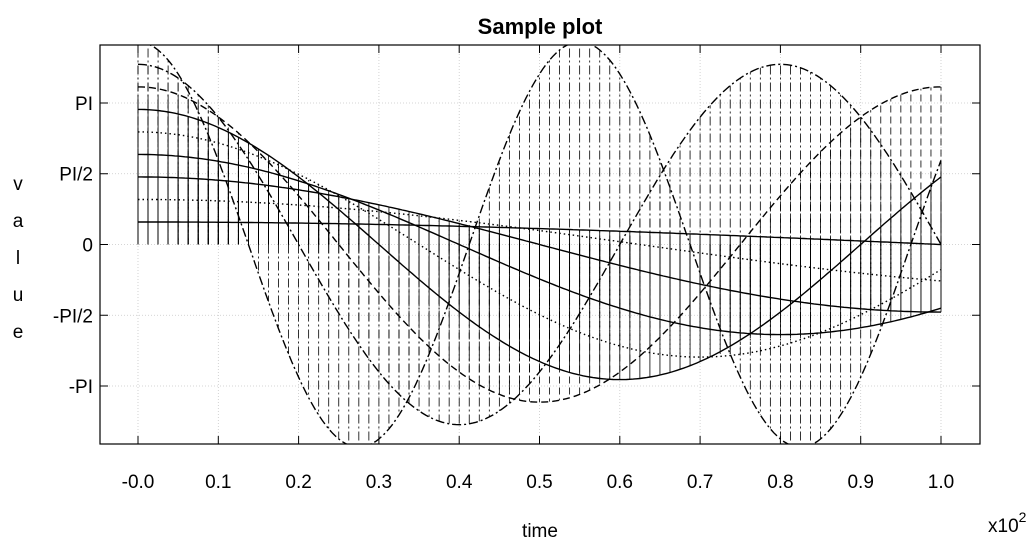  Describe the element at coordinates (1023, 517) in the screenshot. I see `x-multiplier-exponent: 2` at that location.